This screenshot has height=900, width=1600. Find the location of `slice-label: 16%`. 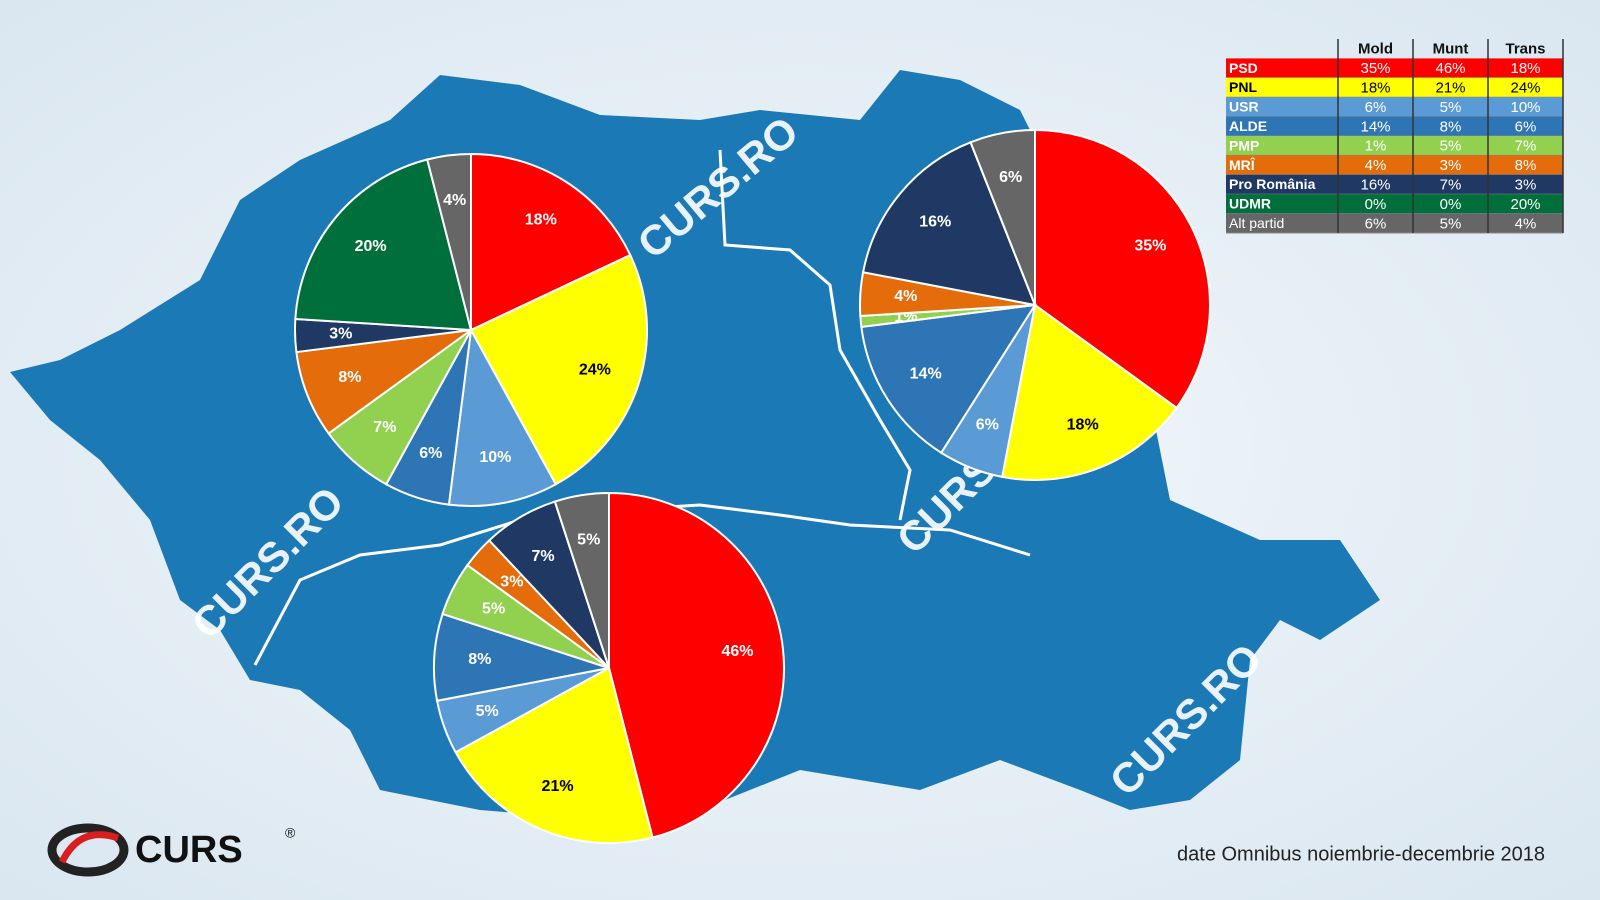

slice-label: 16% is located at coordinates (935, 222).